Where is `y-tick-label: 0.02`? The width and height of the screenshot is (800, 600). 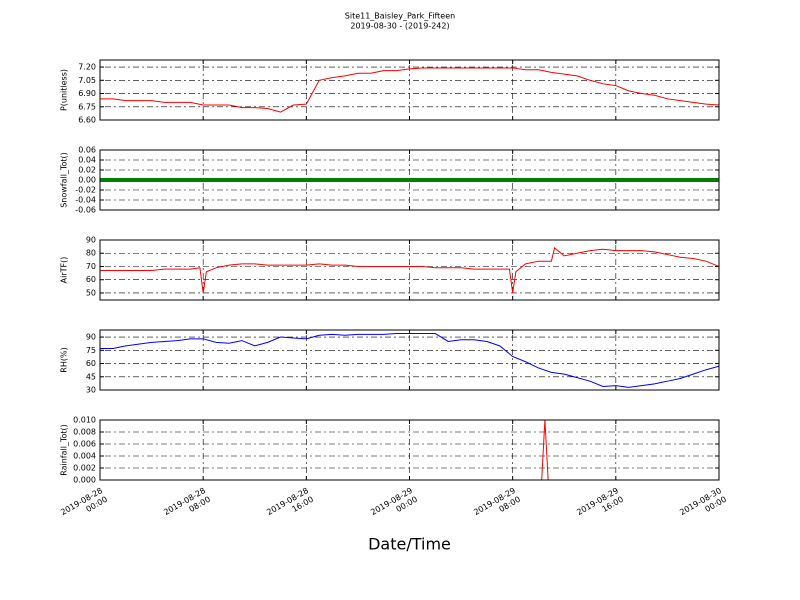 y-tick-label: 0.02 is located at coordinates (87, 170).